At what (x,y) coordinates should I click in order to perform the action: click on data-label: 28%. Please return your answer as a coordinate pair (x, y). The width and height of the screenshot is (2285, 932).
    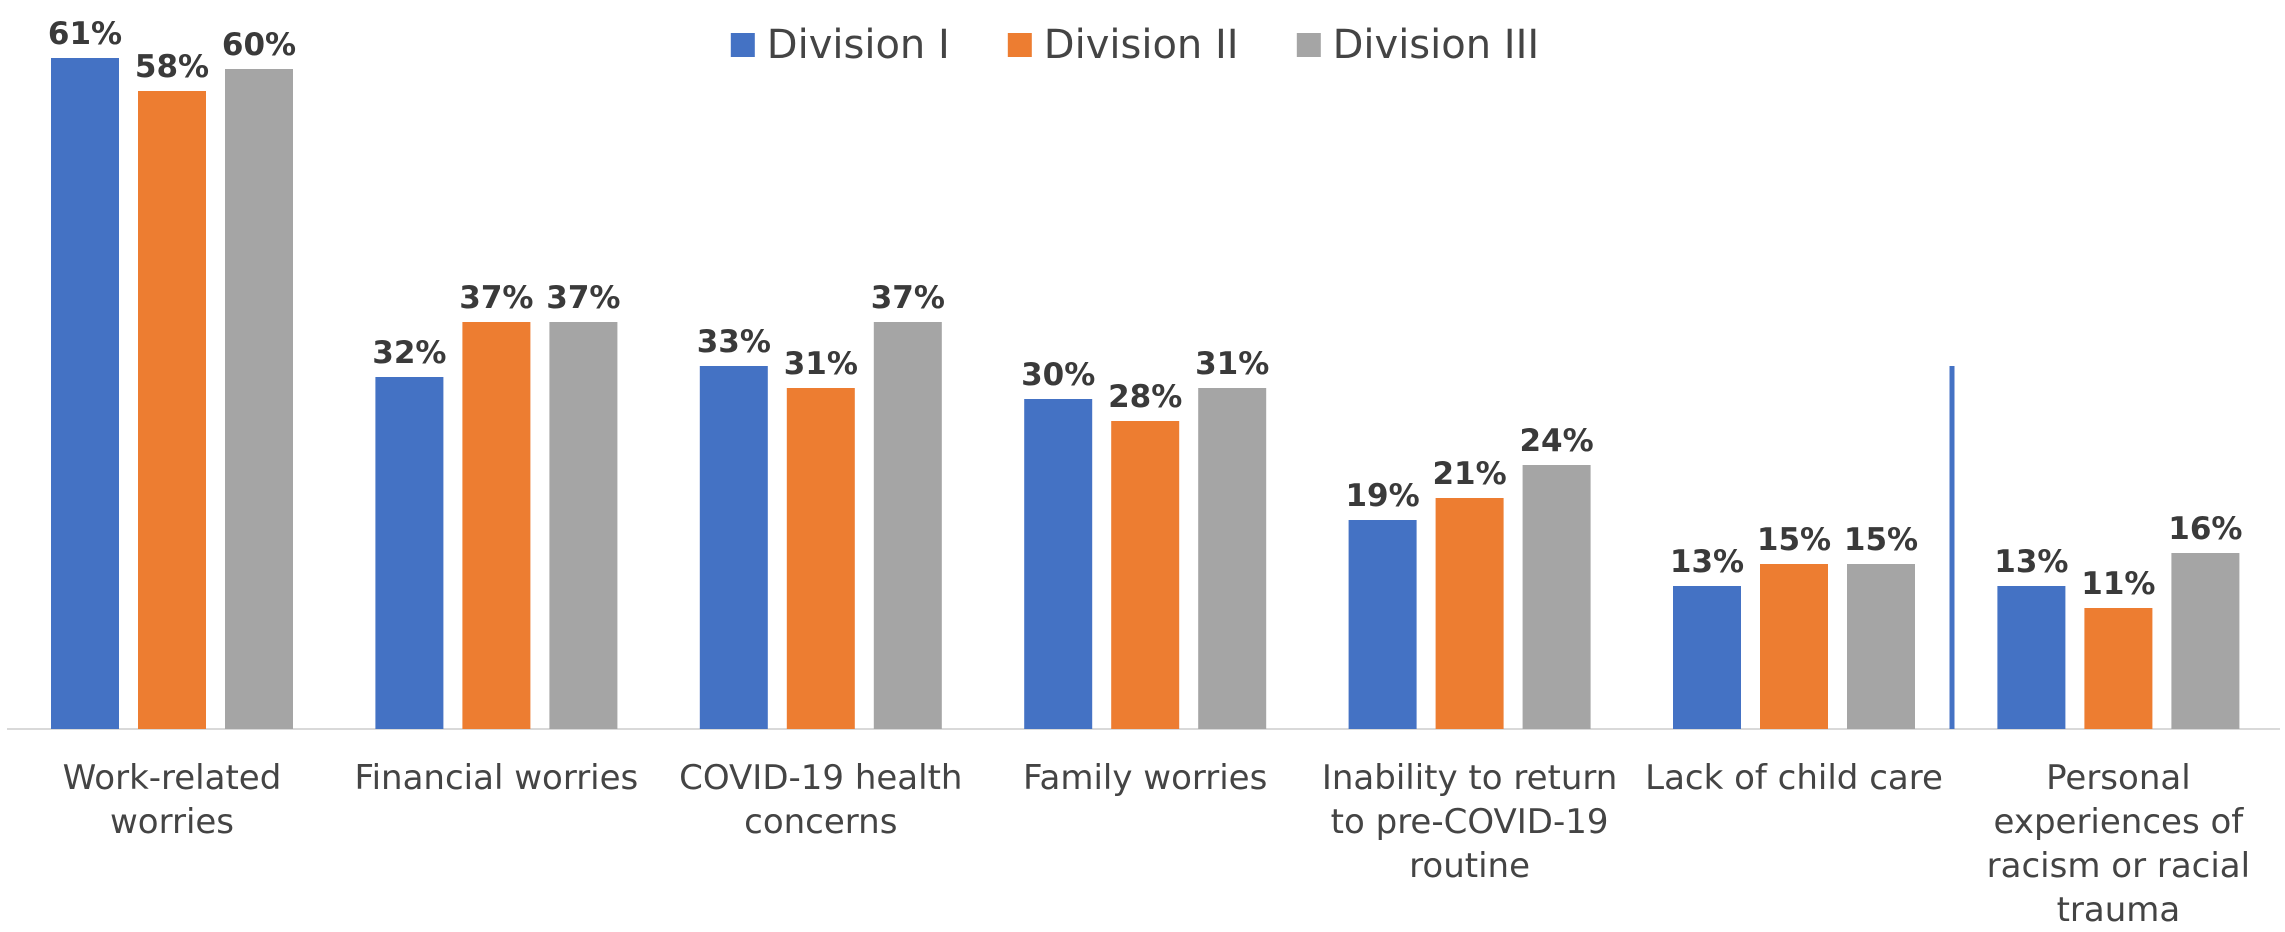
    Looking at the image, I should click on (1145, 397).